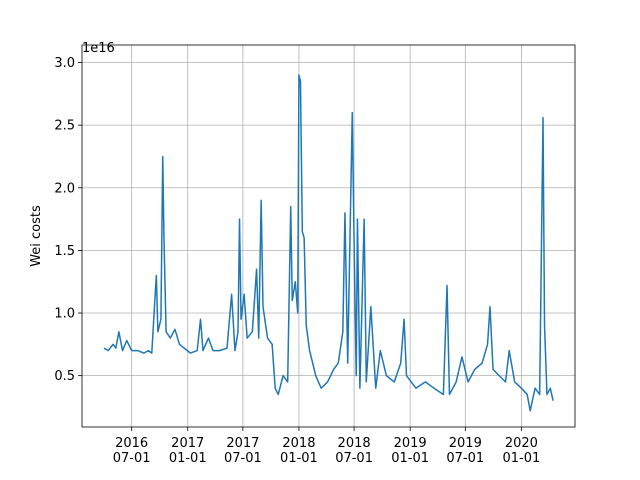 Image resolution: width=640 pixels, height=480 pixels. Describe the element at coordinates (410, 451) in the screenshot. I see `x-tick-label: 2019 01-01` at that location.